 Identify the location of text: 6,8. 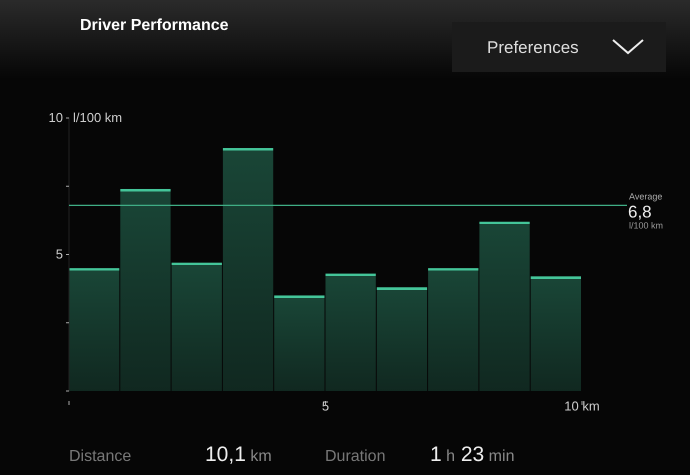
(640, 212).